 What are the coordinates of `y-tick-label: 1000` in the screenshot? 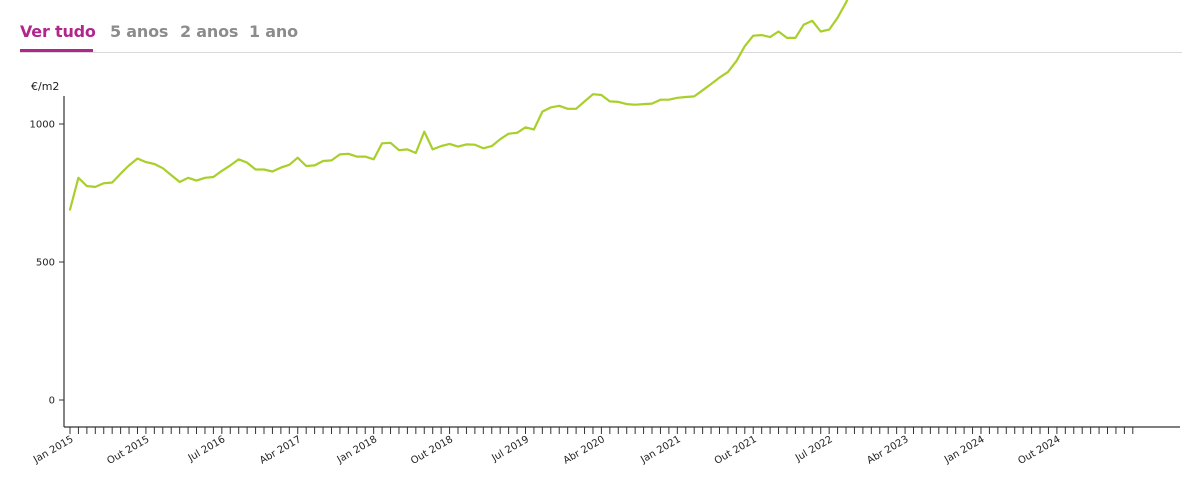 It's located at (42, 125).